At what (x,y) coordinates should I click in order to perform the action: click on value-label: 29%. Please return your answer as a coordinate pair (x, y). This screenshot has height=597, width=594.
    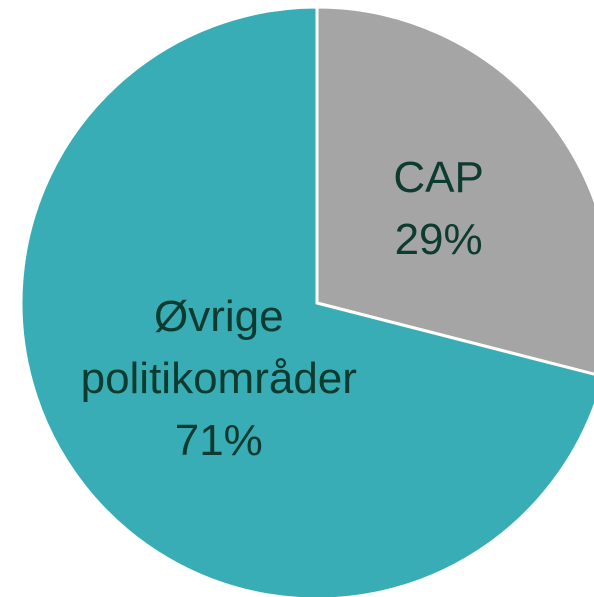
    Looking at the image, I should click on (438, 239).